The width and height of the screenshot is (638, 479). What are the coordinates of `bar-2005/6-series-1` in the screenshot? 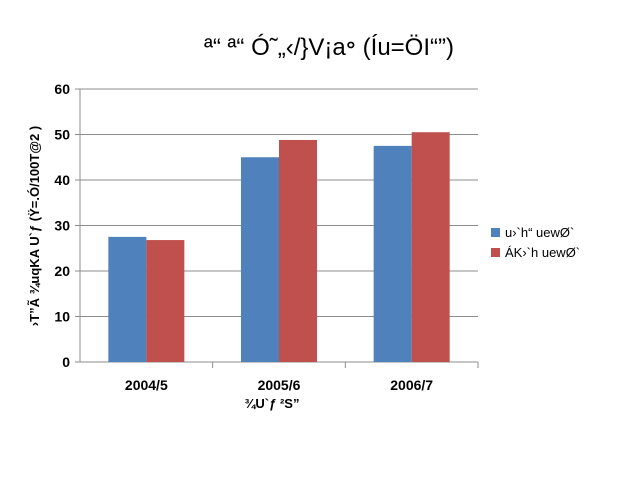 It's located at (260, 259).